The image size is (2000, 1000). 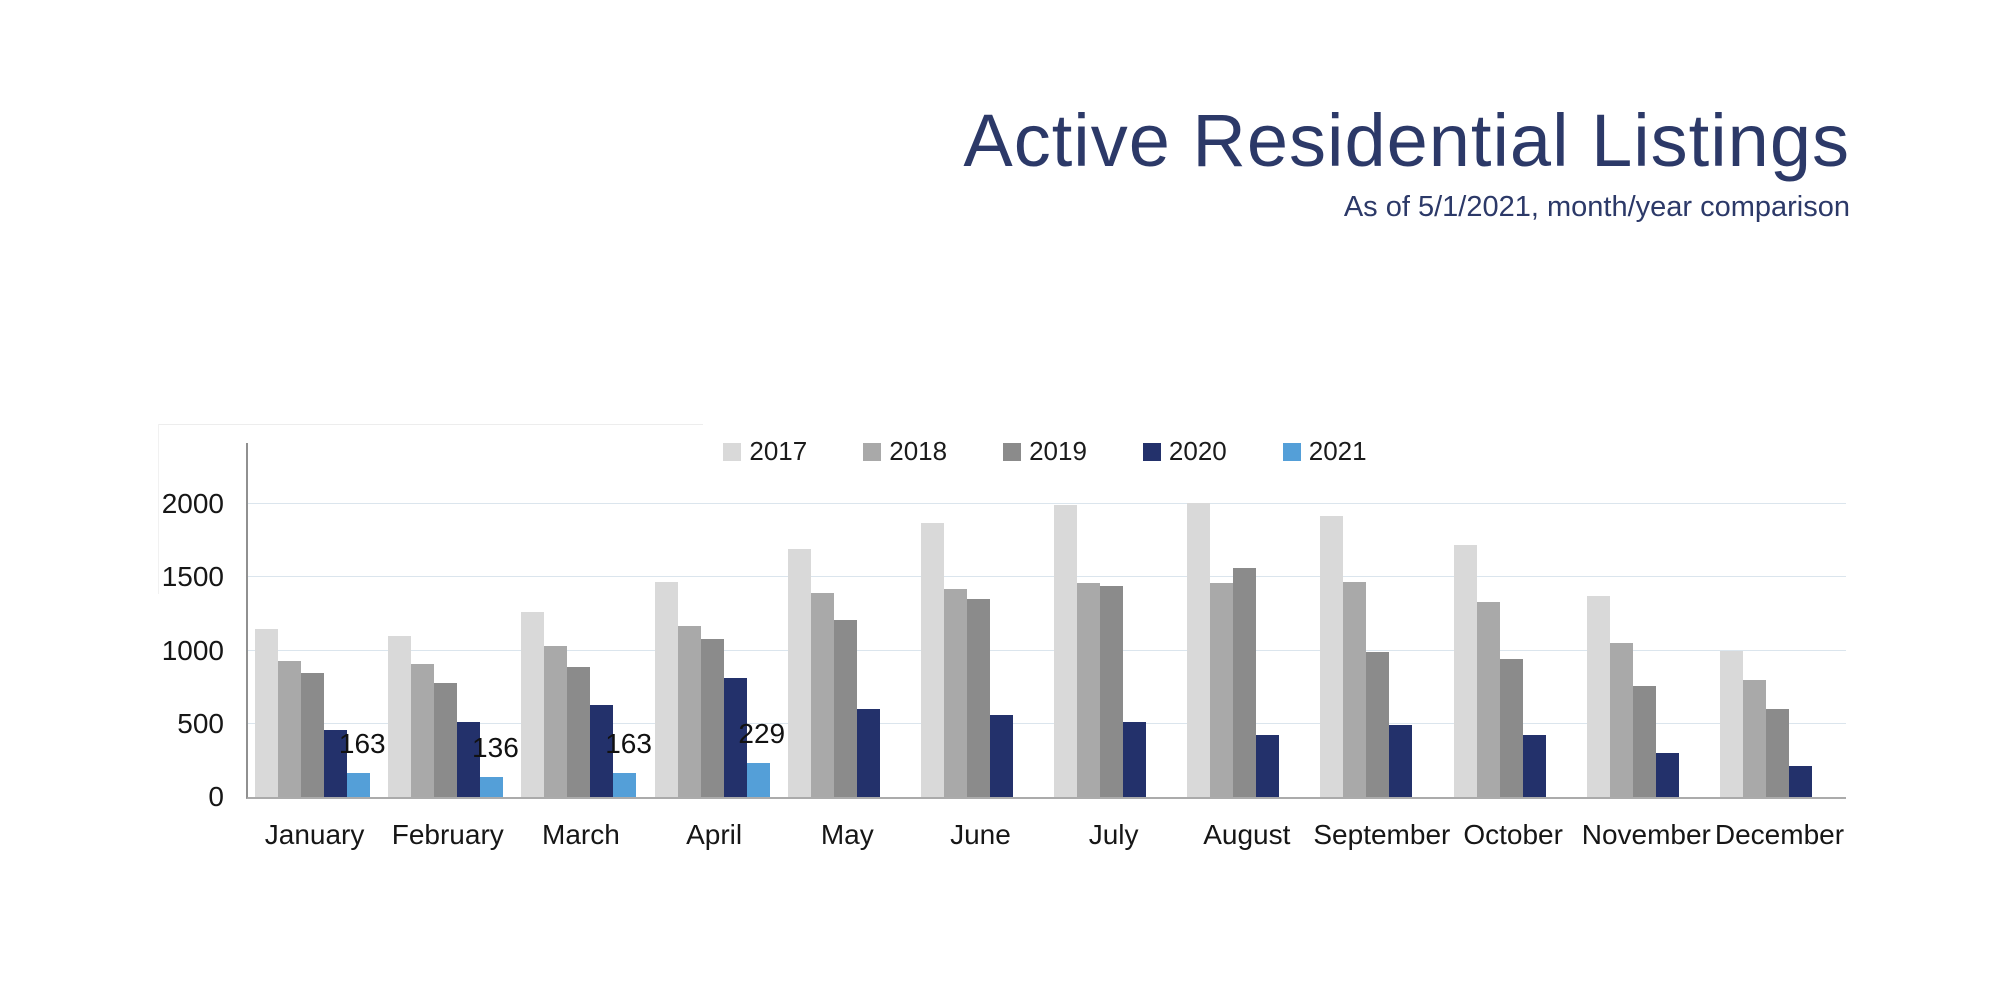 What do you see at coordinates (581, 834) in the screenshot?
I see `x-label-march: March` at bounding box center [581, 834].